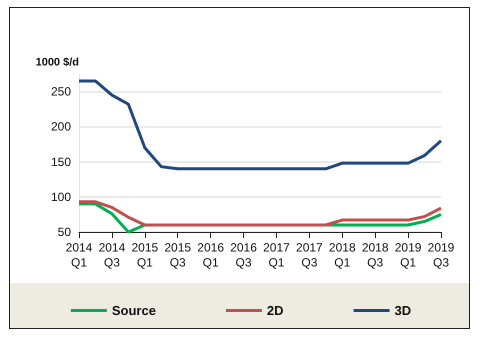  I want to click on x-tick-label: 2017 Q1, so click(276, 255).